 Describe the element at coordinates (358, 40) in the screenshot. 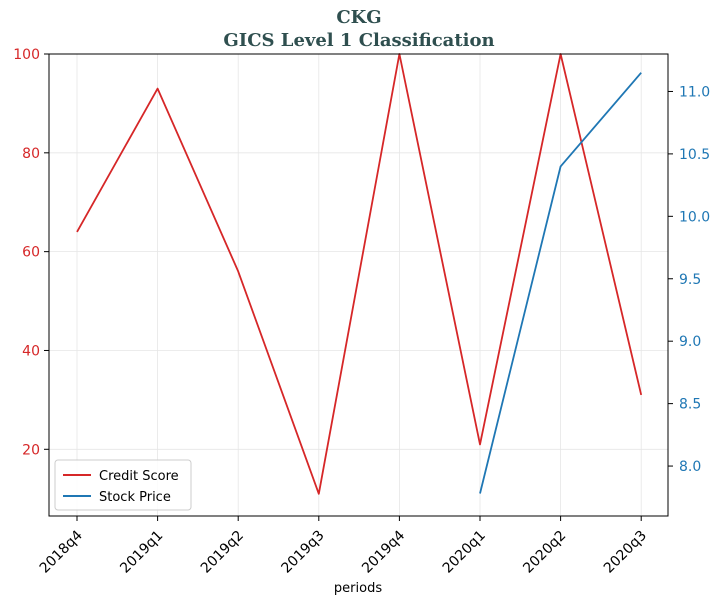

I see `chart-subtitle: GICS Level 1 Classification` at that location.